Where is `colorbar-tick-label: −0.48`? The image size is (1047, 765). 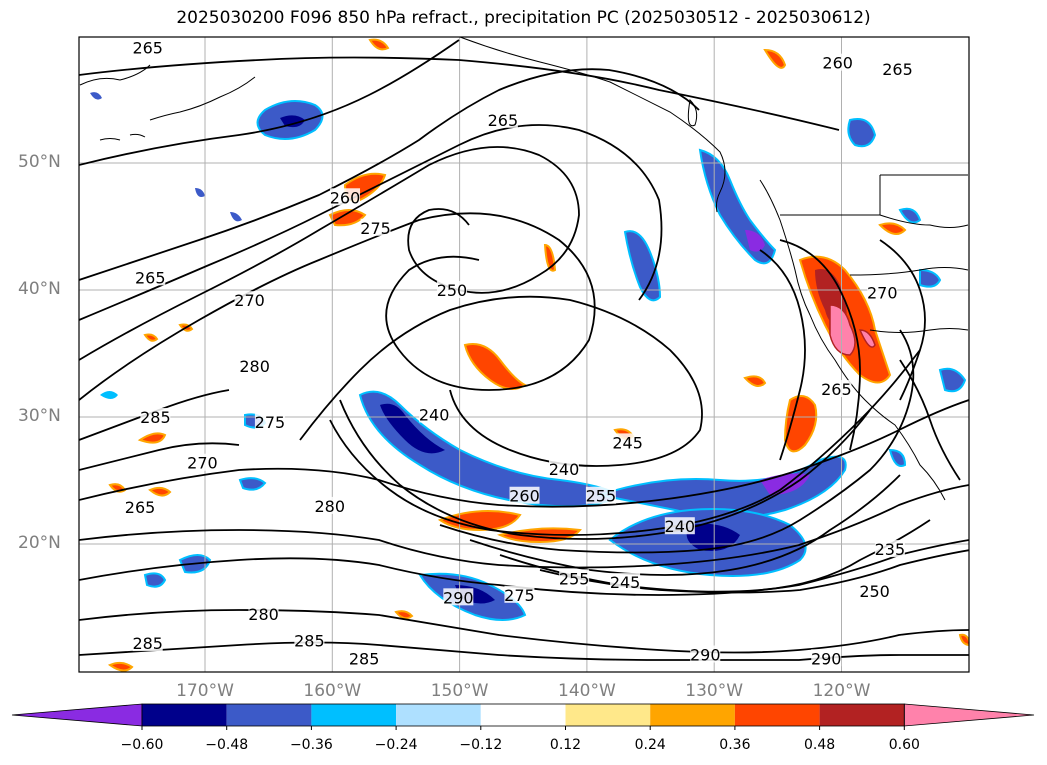 colorbar-tick-label: −0.48 is located at coordinates (227, 745).